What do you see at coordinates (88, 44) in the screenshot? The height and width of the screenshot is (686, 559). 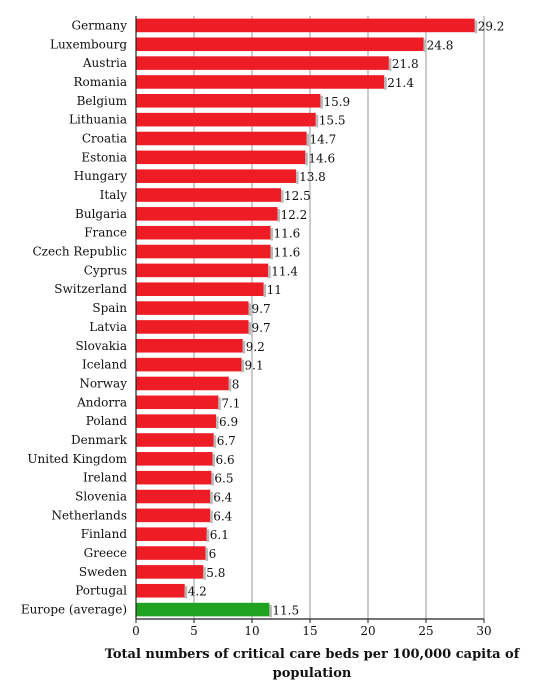 I see `category-label: Luxembourg` at bounding box center [88, 44].